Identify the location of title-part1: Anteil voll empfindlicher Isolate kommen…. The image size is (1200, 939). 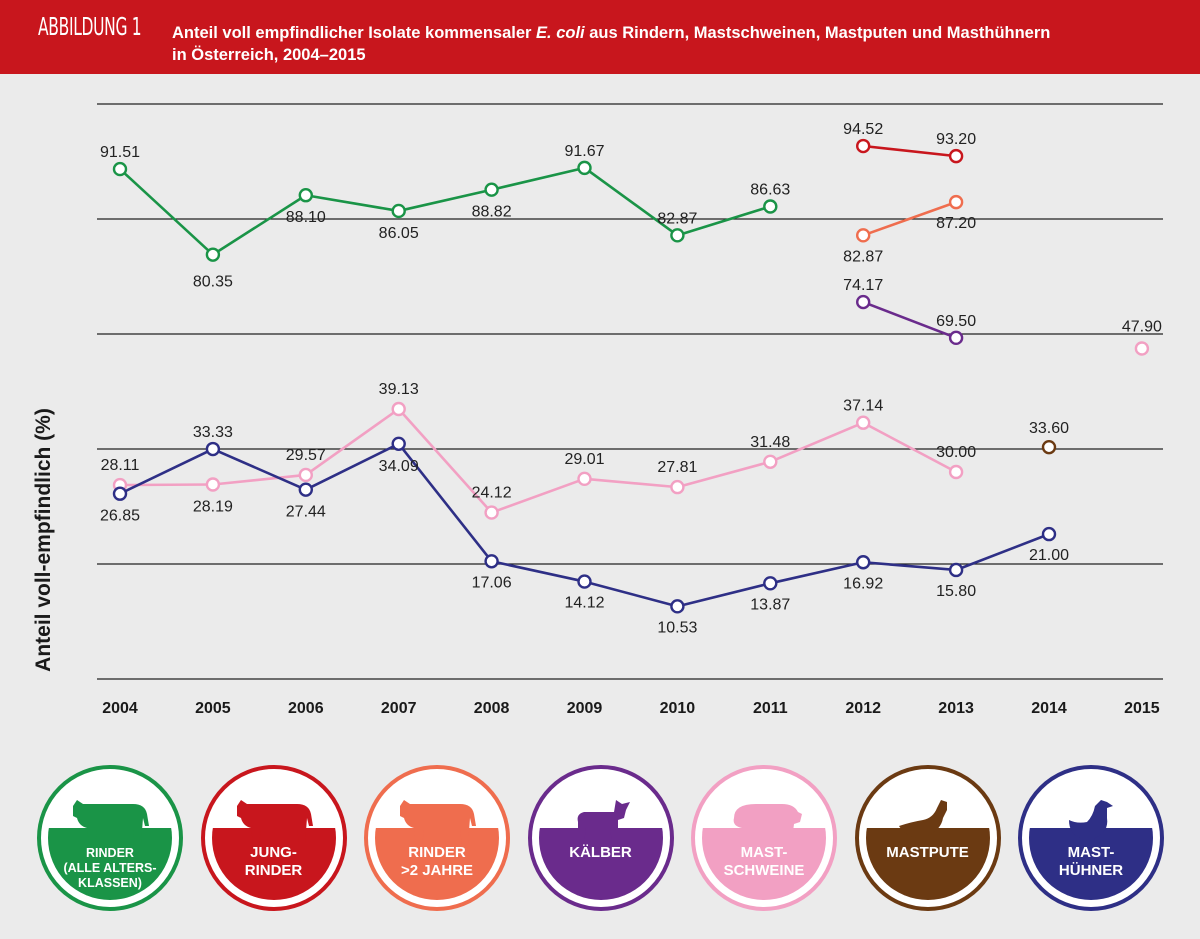
(354, 33).